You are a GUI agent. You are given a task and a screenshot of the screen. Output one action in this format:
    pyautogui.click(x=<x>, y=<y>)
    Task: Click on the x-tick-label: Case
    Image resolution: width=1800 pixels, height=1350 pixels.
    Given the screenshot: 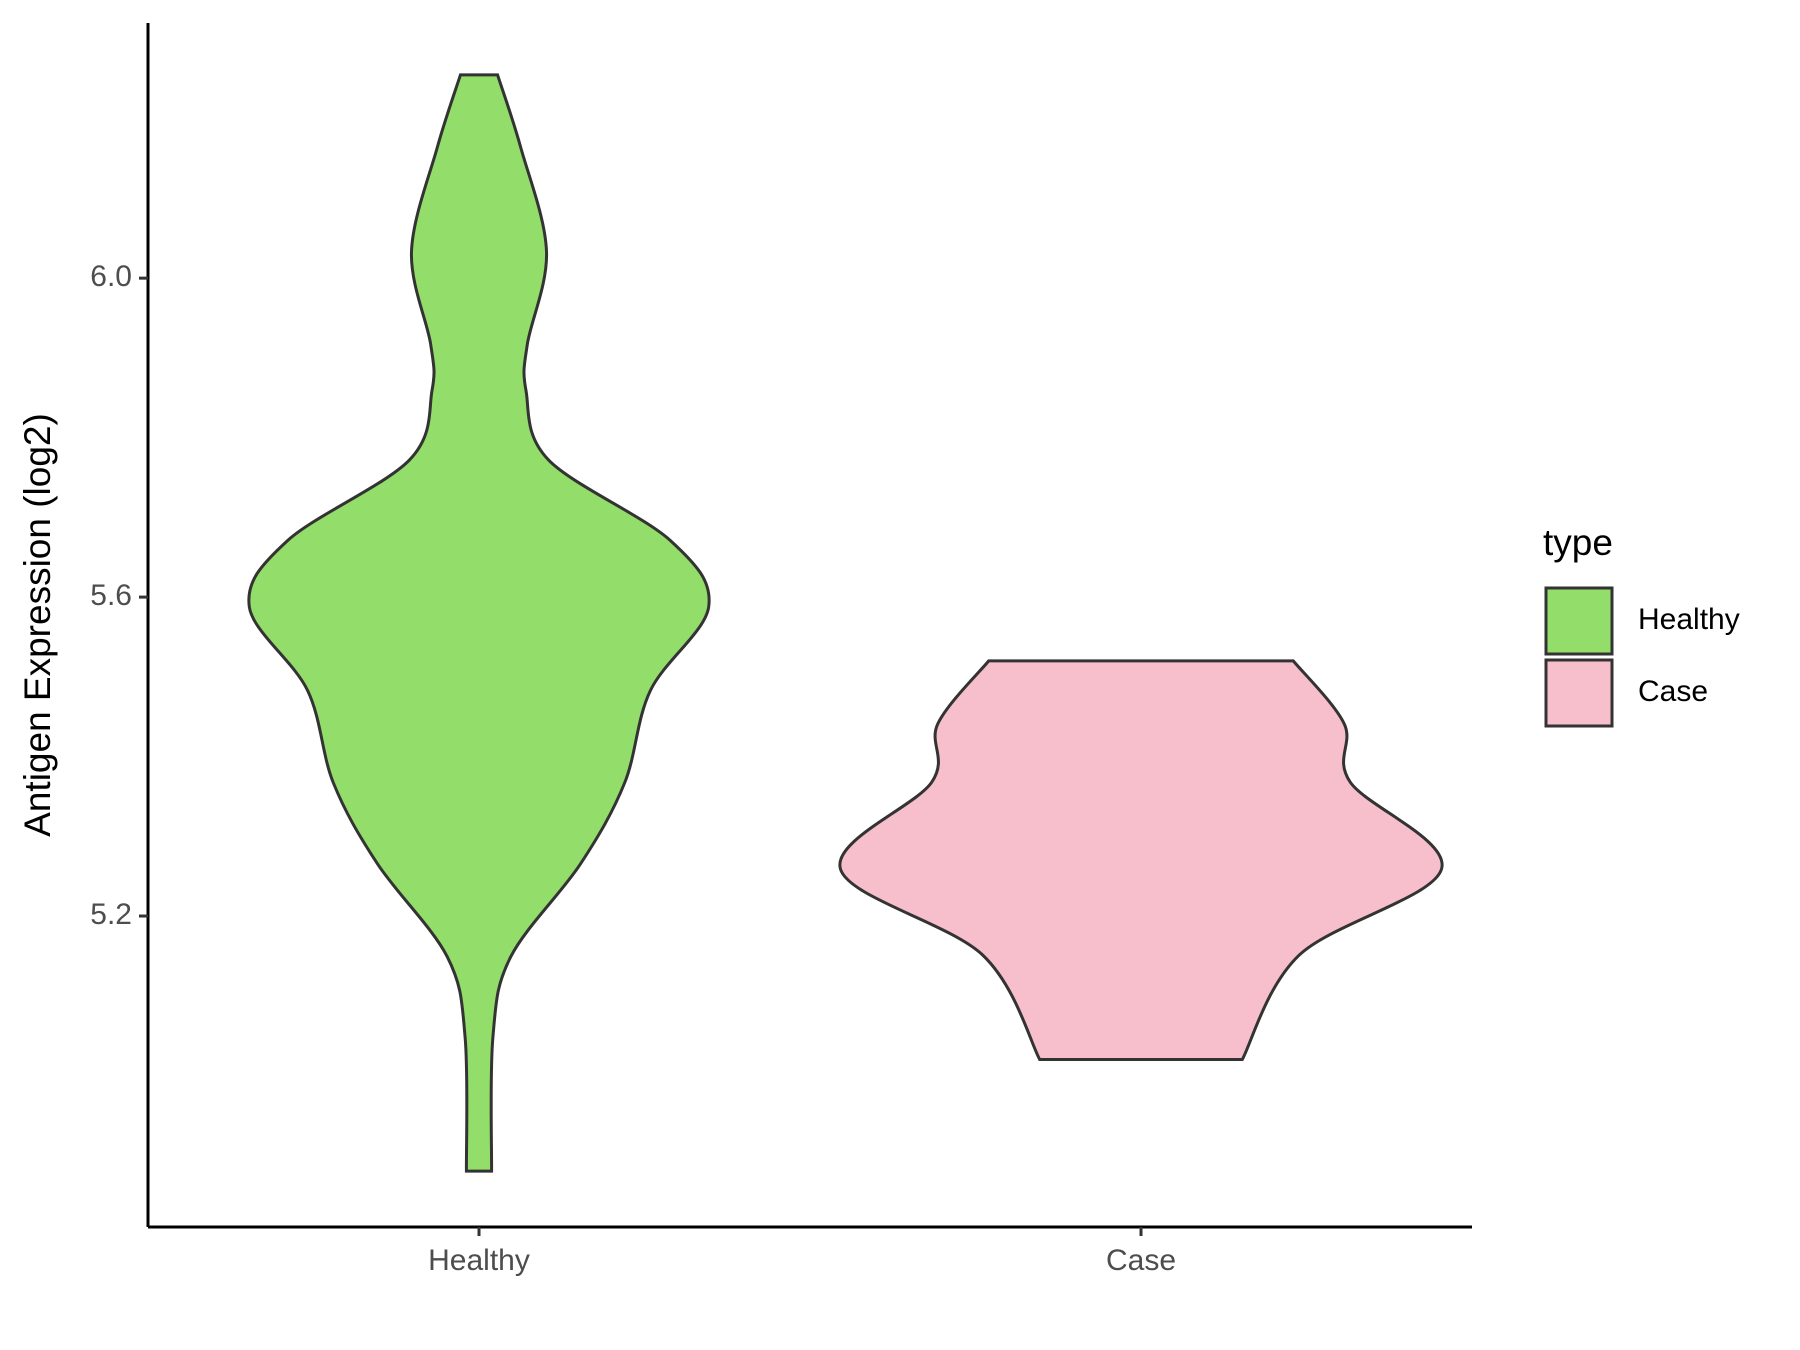 What is the action you would take?
    pyautogui.click(x=1141, y=1260)
    